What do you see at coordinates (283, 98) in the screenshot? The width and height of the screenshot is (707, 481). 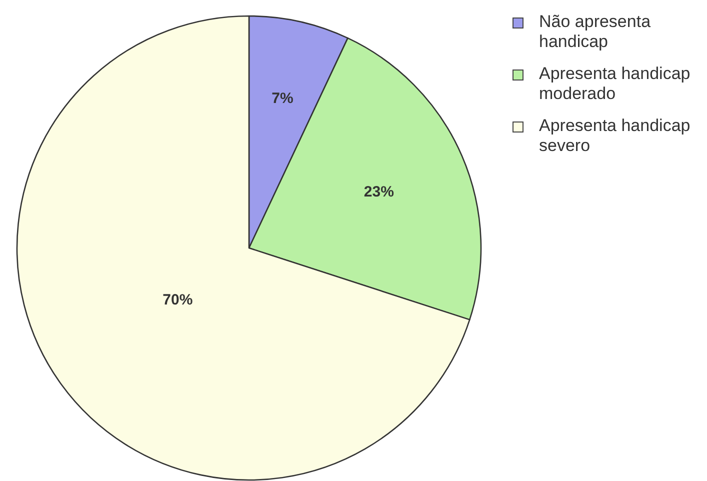 I see `data-label: 7%` at bounding box center [283, 98].